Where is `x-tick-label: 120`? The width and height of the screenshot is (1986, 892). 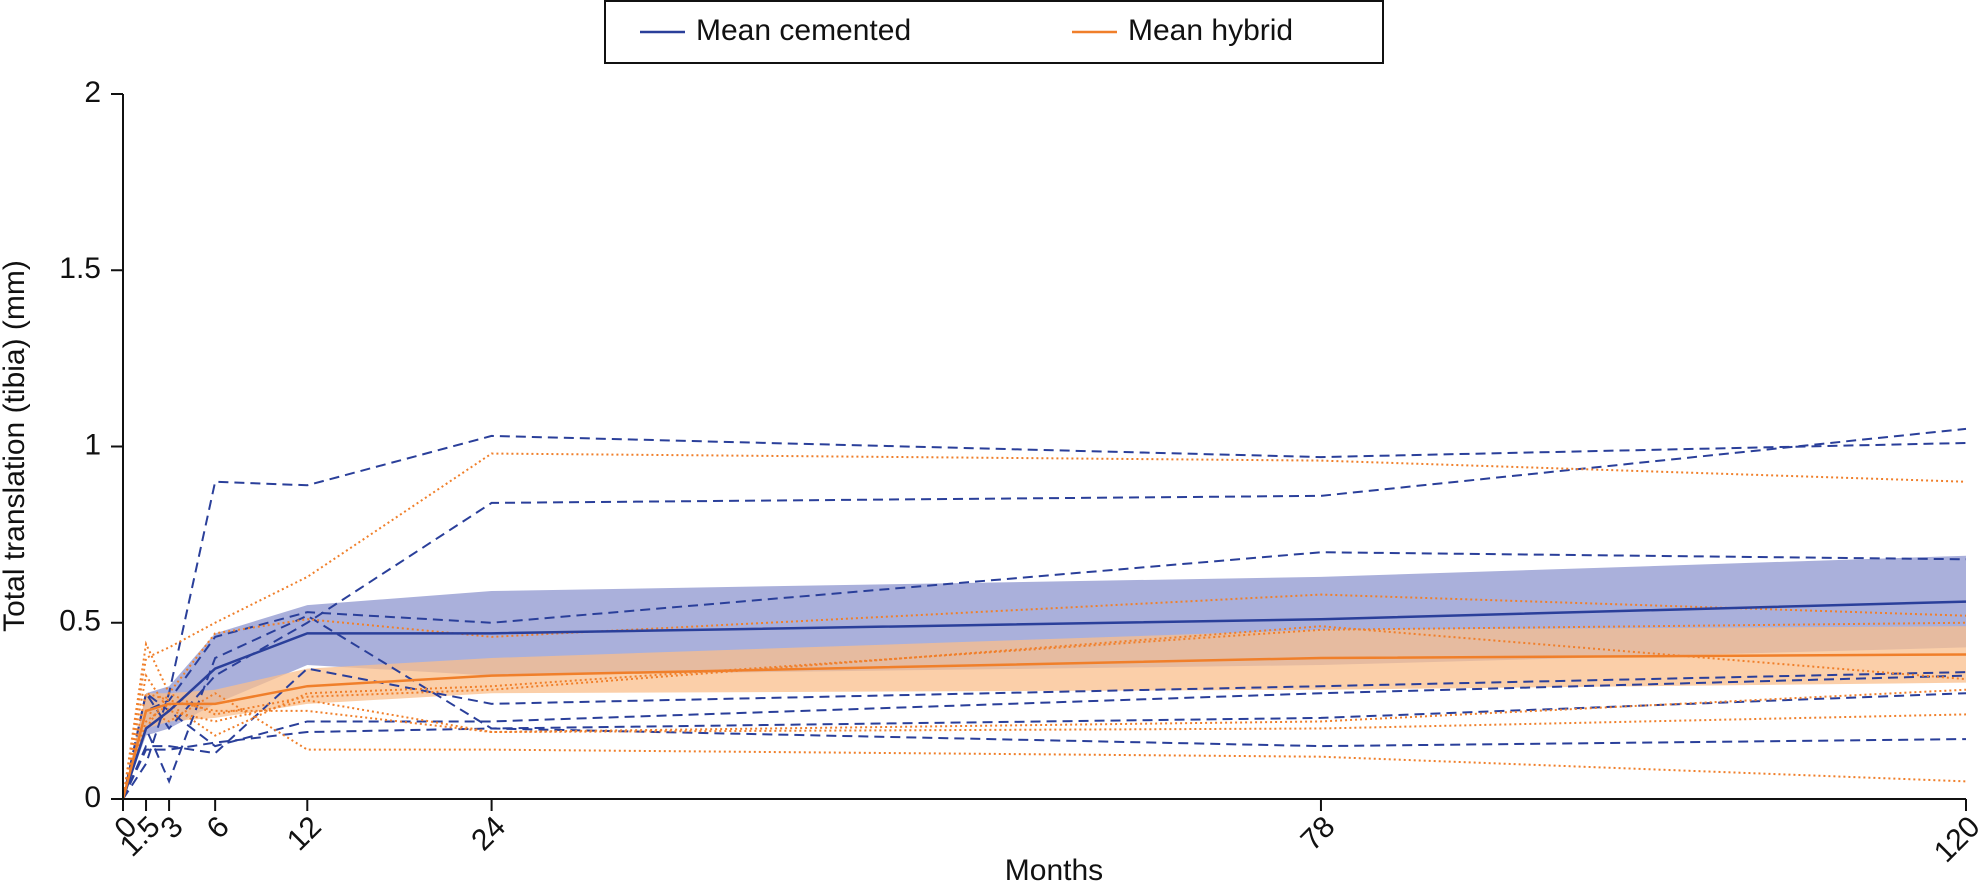
x-tick-label: 120 is located at coordinates (1957, 839).